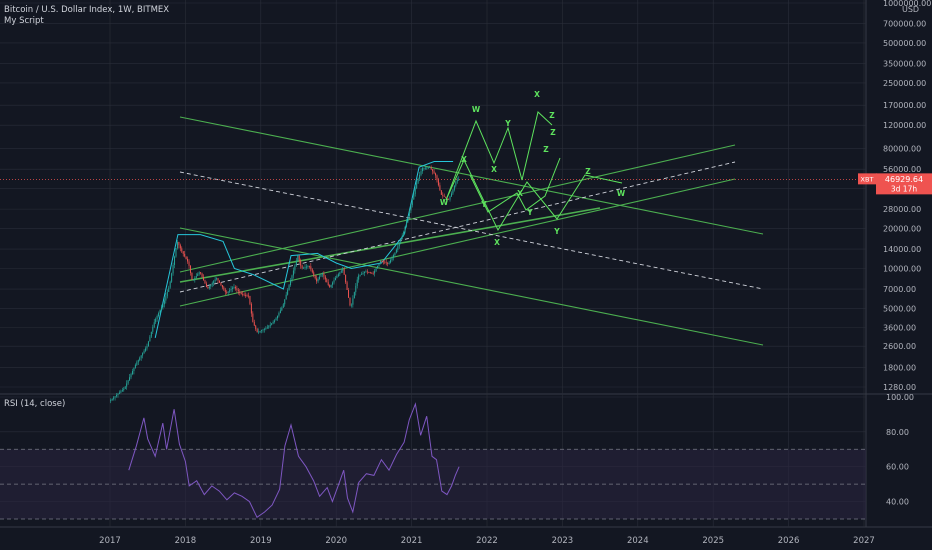 Image resolution: width=932 pixels, height=550 pixels. I want to click on rsi-legend: RSI (14, close), so click(35, 404).